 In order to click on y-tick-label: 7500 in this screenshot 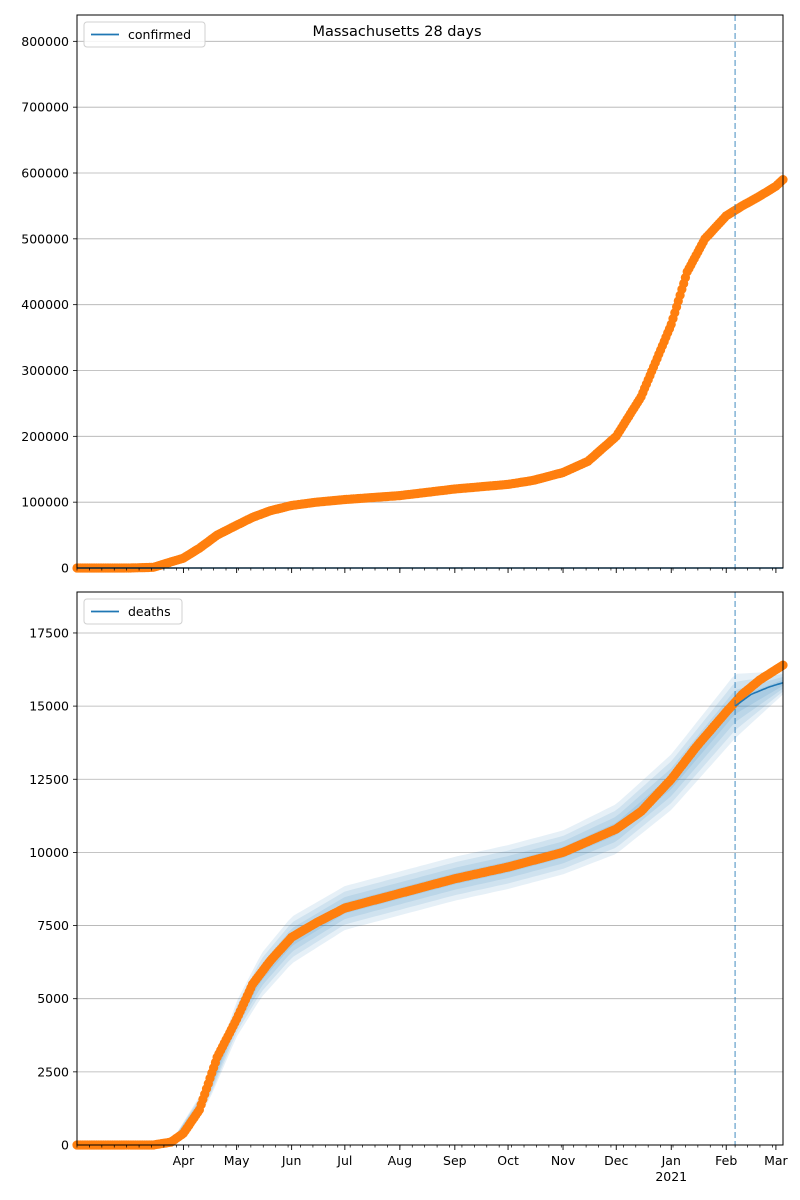, I will do `click(53, 925)`.